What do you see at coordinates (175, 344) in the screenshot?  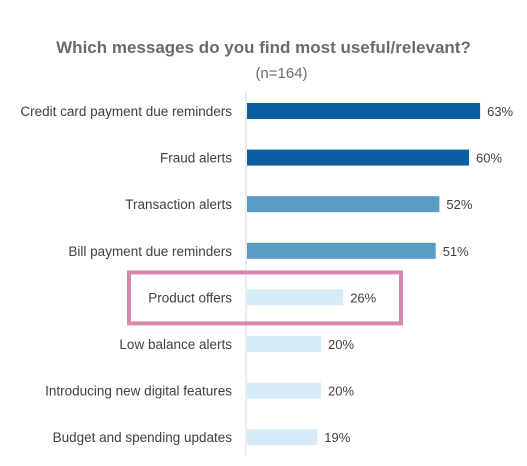 I see `category-label: Low balance alerts` at bounding box center [175, 344].